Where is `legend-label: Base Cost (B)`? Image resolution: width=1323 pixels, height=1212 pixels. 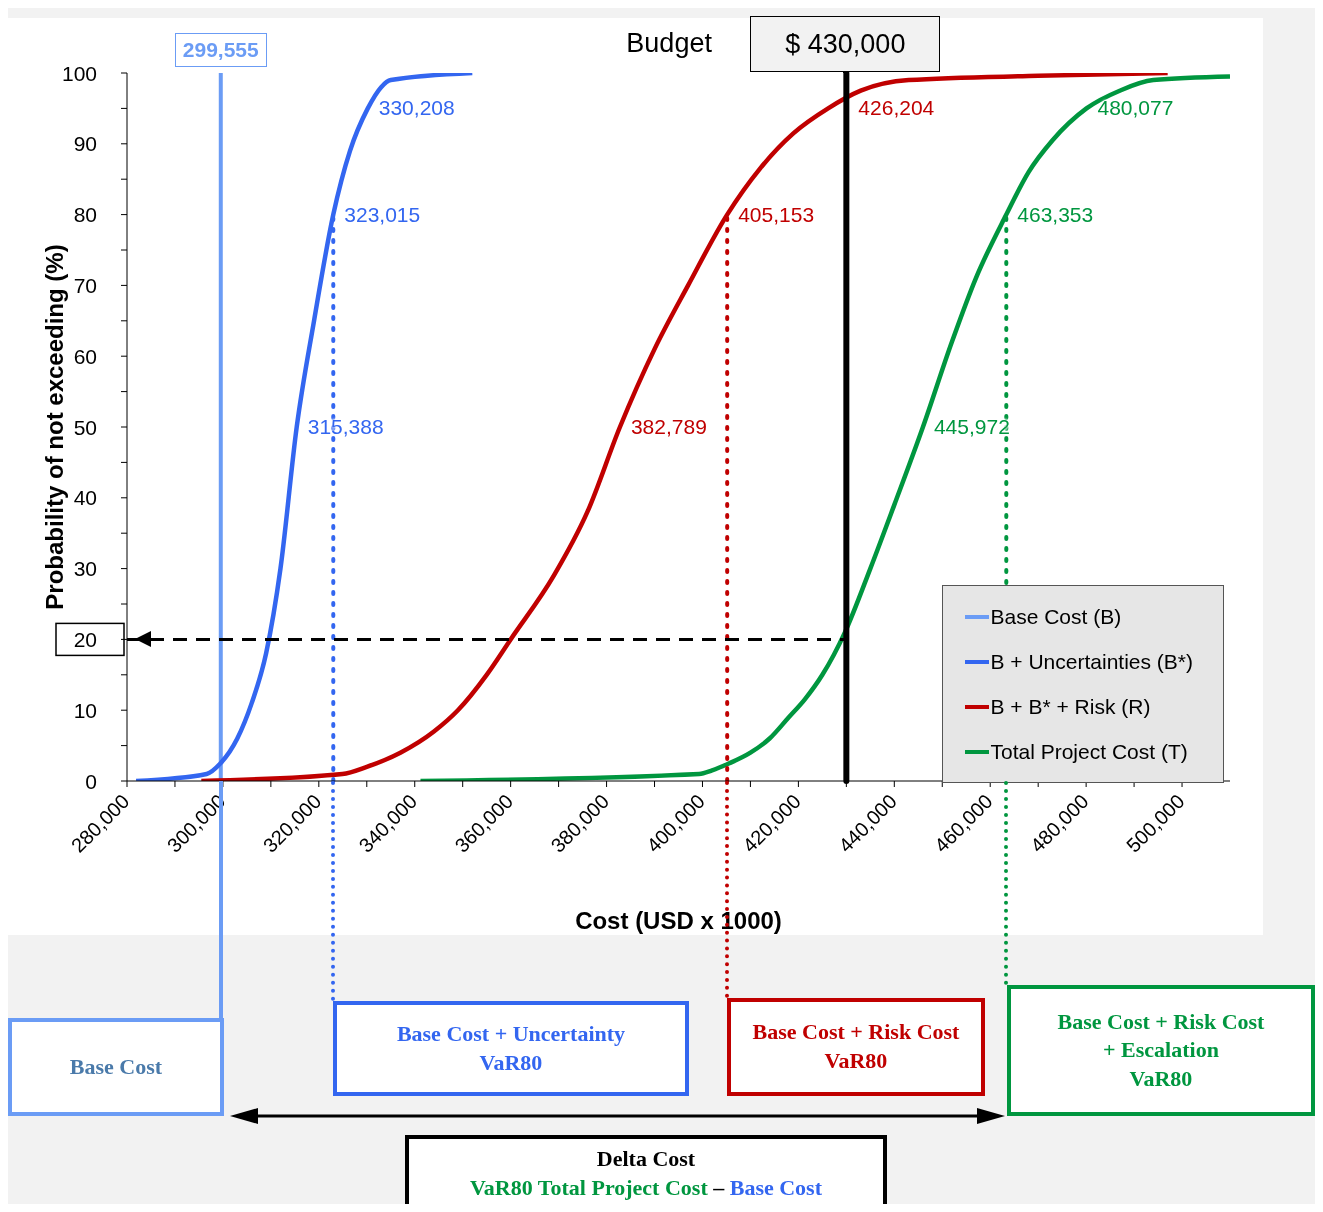
legend-label: Base Cost (B) is located at coordinates (1056, 616).